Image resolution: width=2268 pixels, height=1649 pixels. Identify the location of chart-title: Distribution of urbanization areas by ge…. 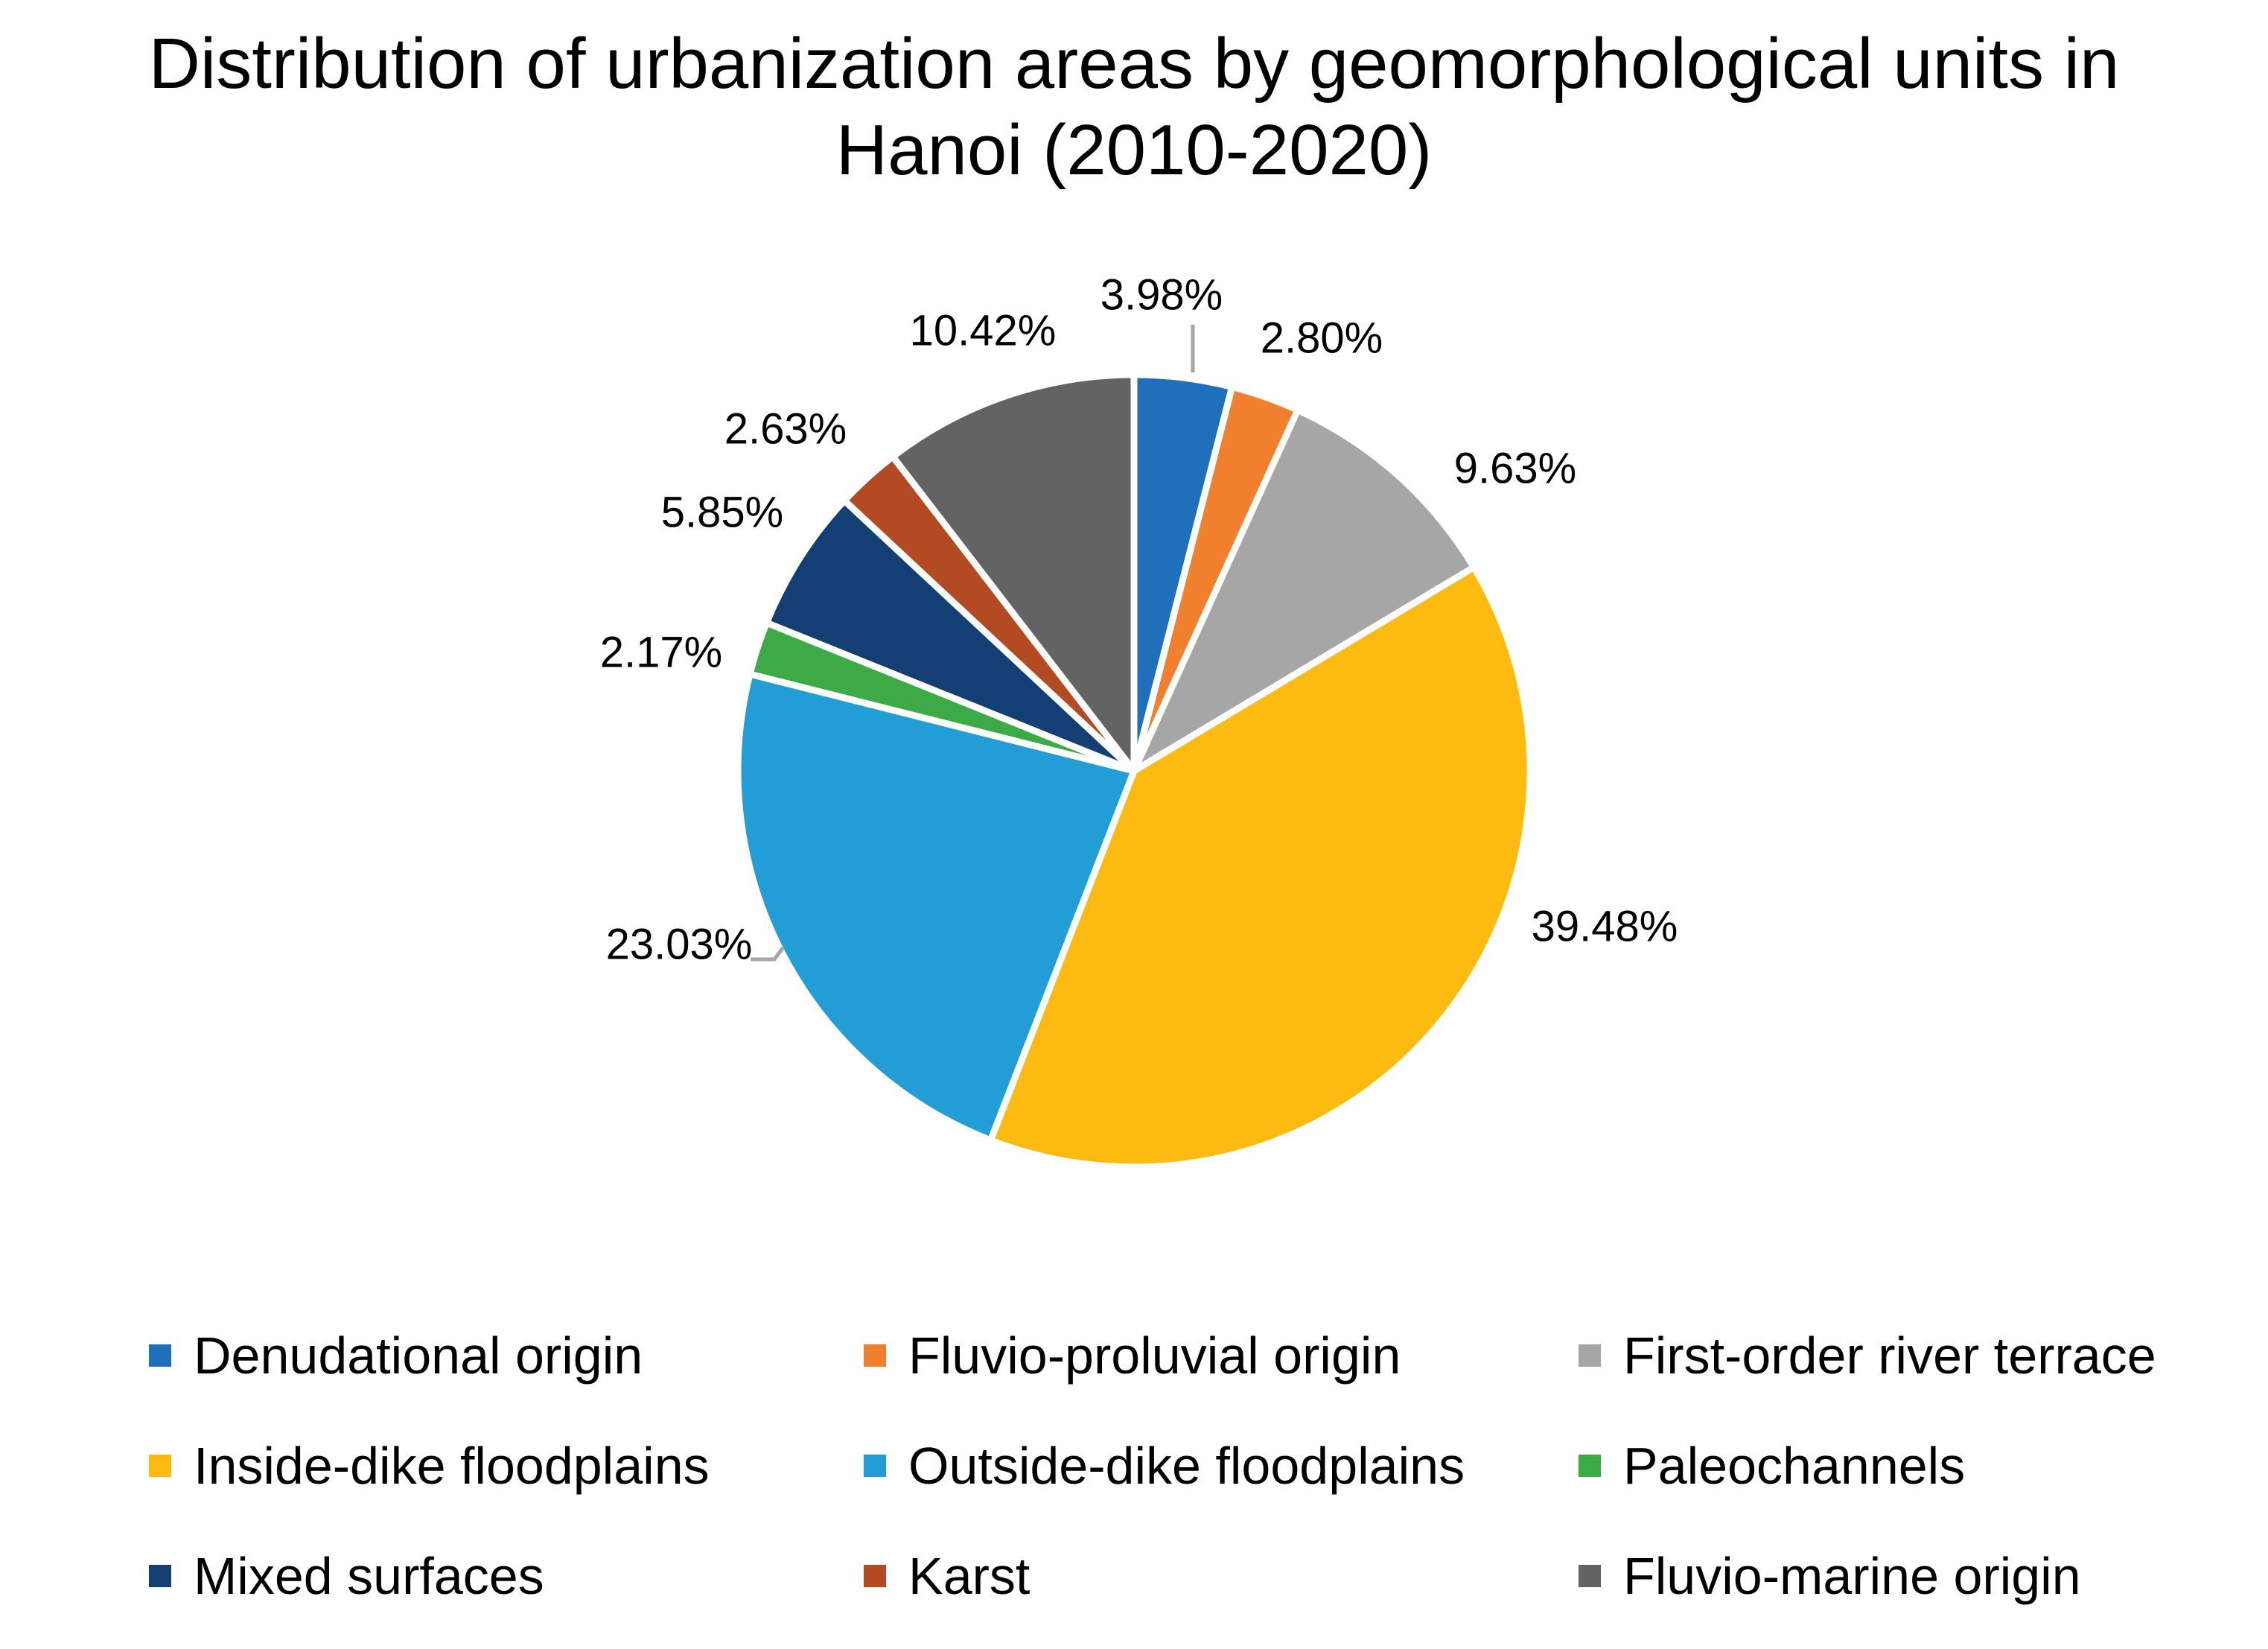
(1134, 107).